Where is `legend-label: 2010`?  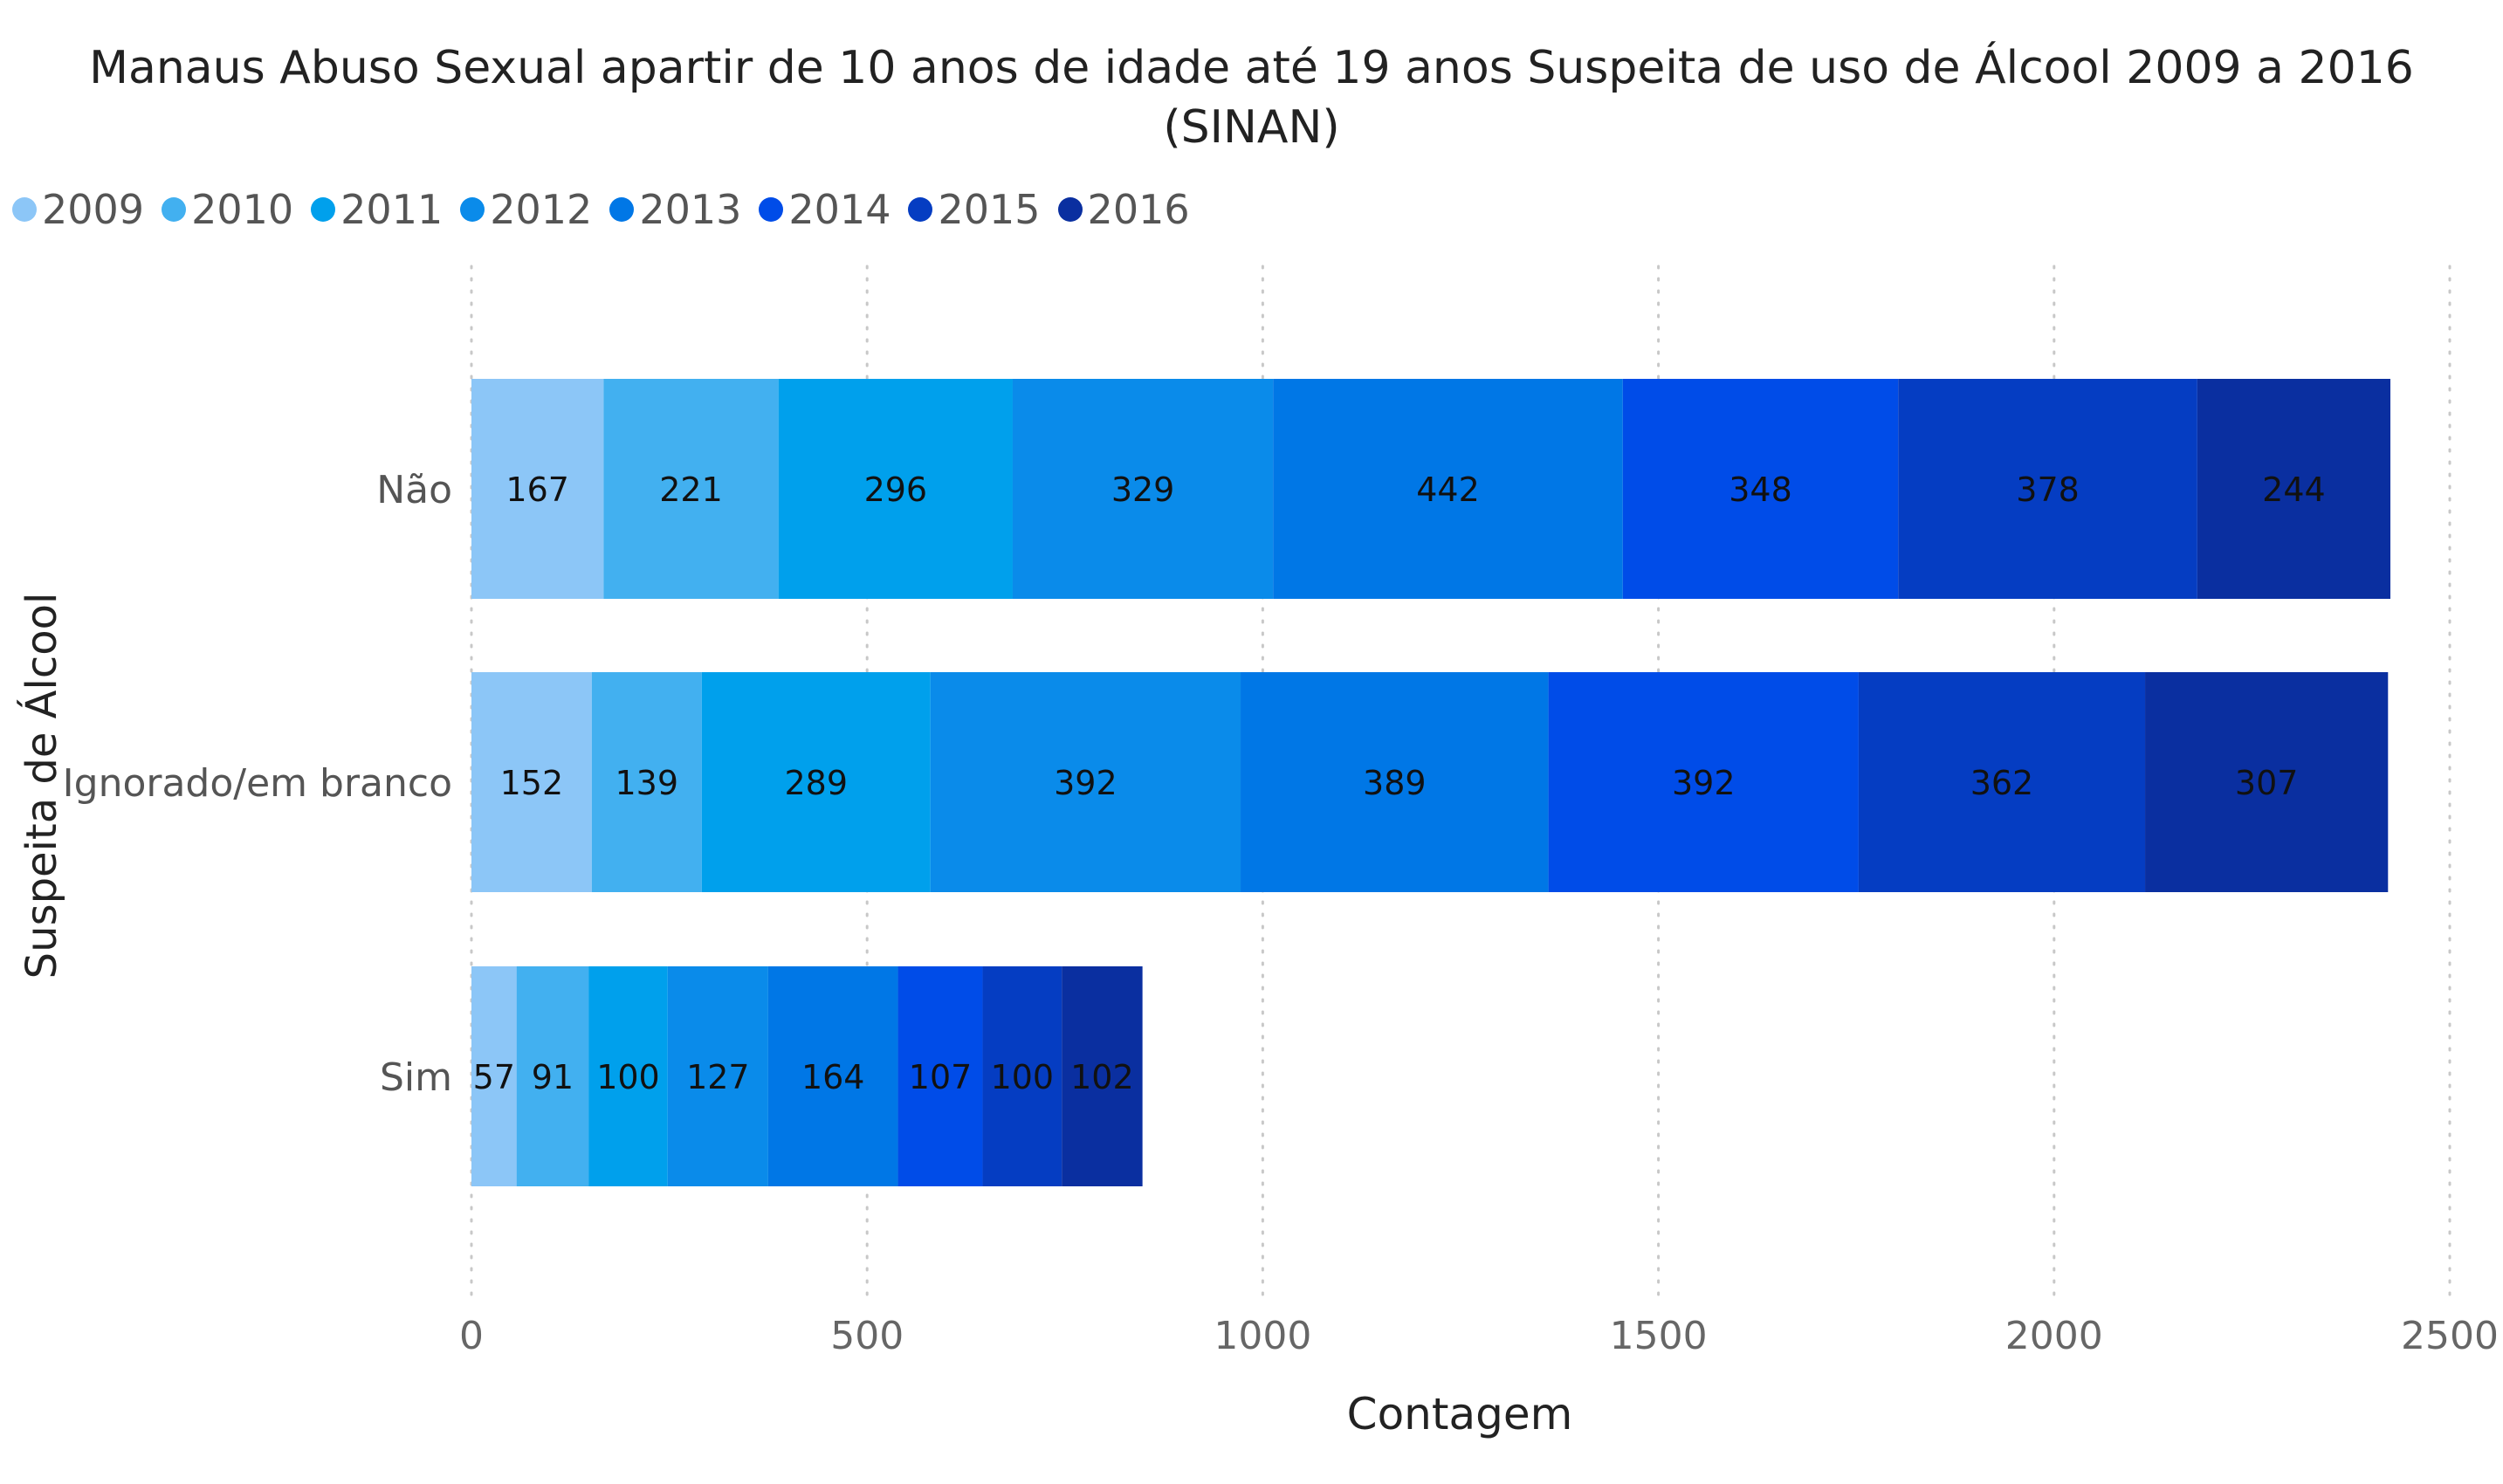 legend-label: 2010 is located at coordinates (243, 209).